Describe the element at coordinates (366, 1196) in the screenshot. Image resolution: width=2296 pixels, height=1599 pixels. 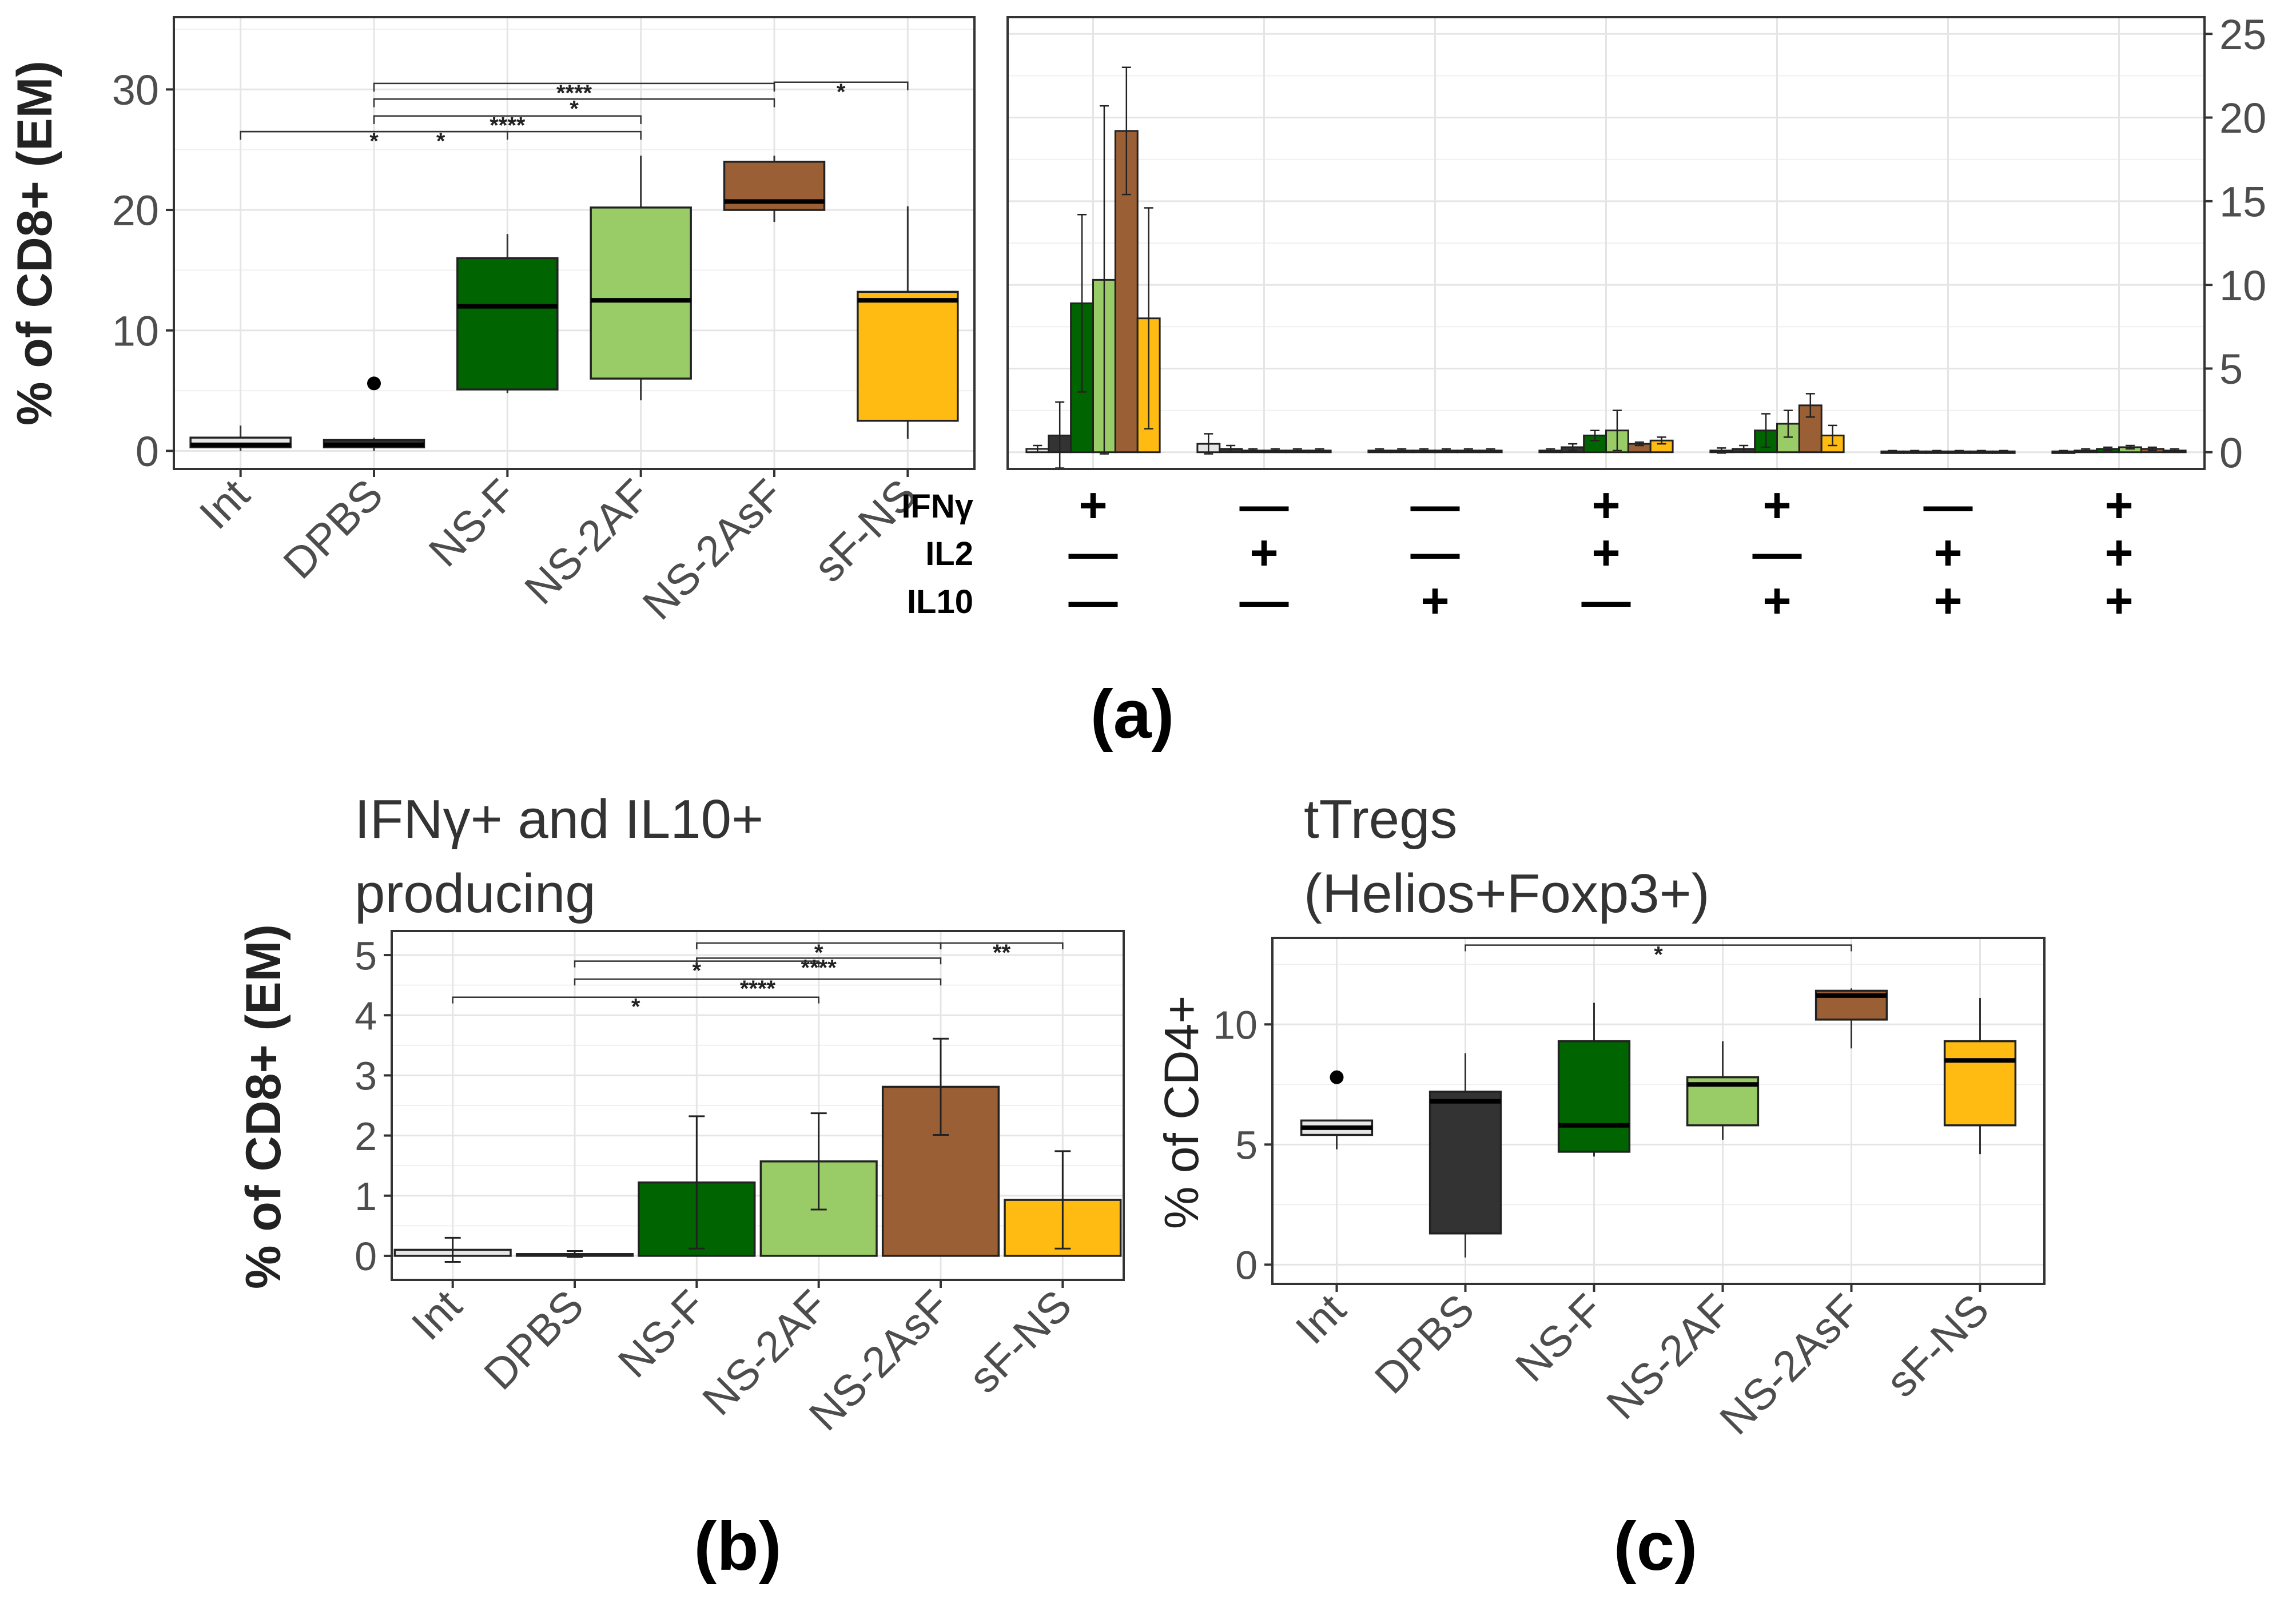
I see `y-tick-label: 1` at that location.